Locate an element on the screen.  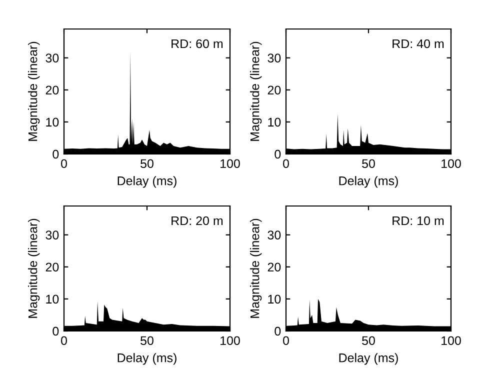
annotation: RD: 40 m is located at coordinates (418, 43).